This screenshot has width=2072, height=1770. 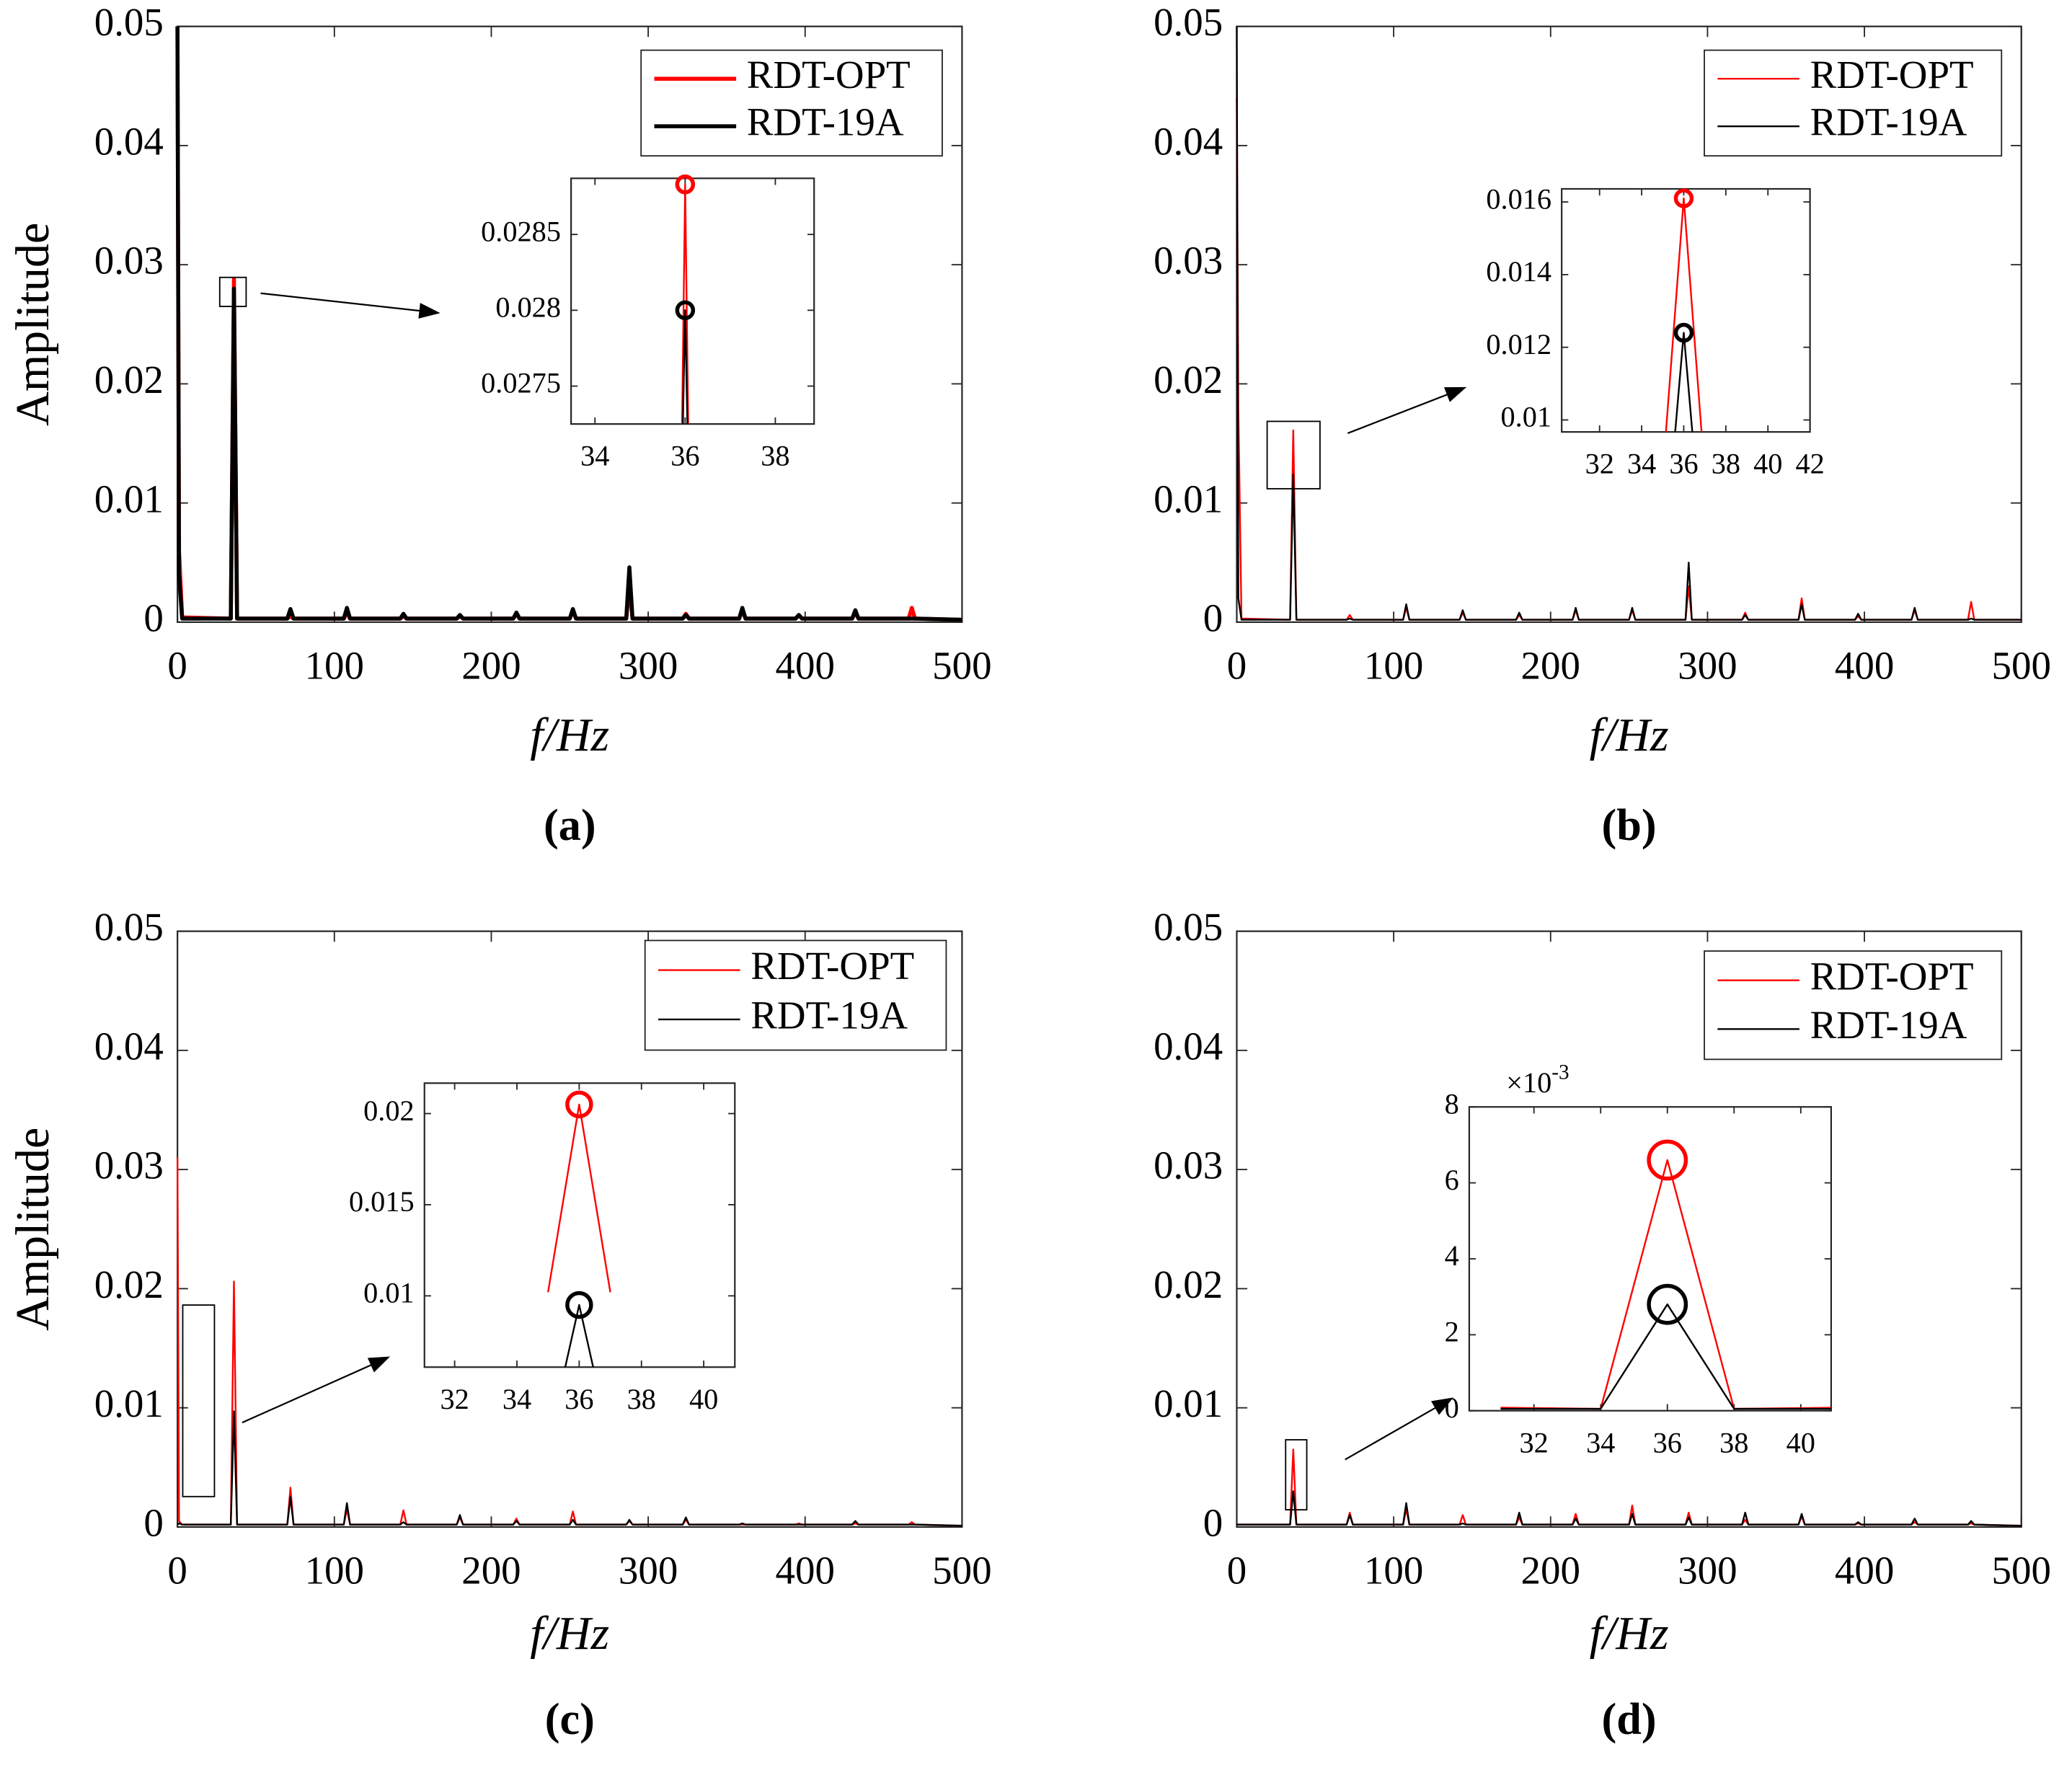 What do you see at coordinates (1528, 1082) in the screenshot?
I see `multiplier-base: ×10` at bounding box center [1528, 1082].